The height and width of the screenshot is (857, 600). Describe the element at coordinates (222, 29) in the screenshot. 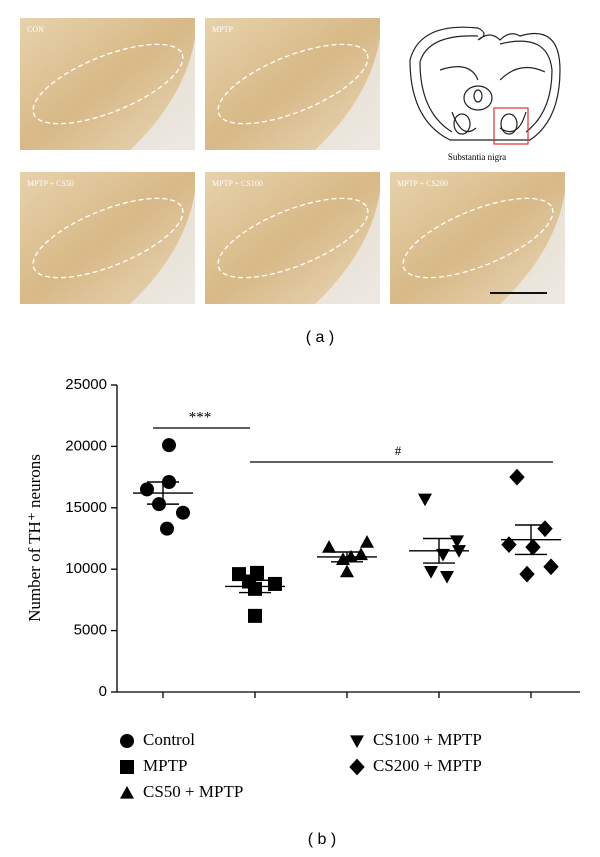

I see `image-label: MPTP` at that location.